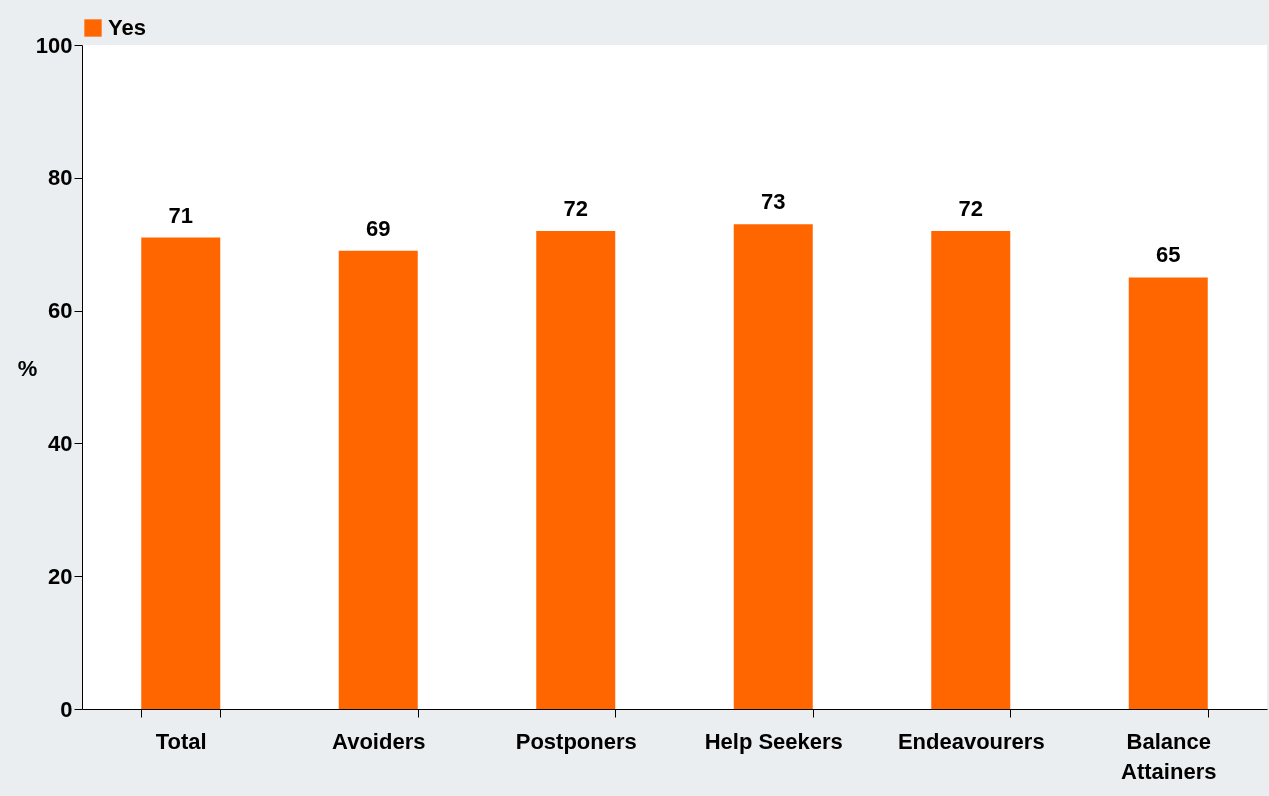 This screenshot has height=796, width=1269. I want to click on x-tick-label: Balance Attainers, so click(1169, 756).